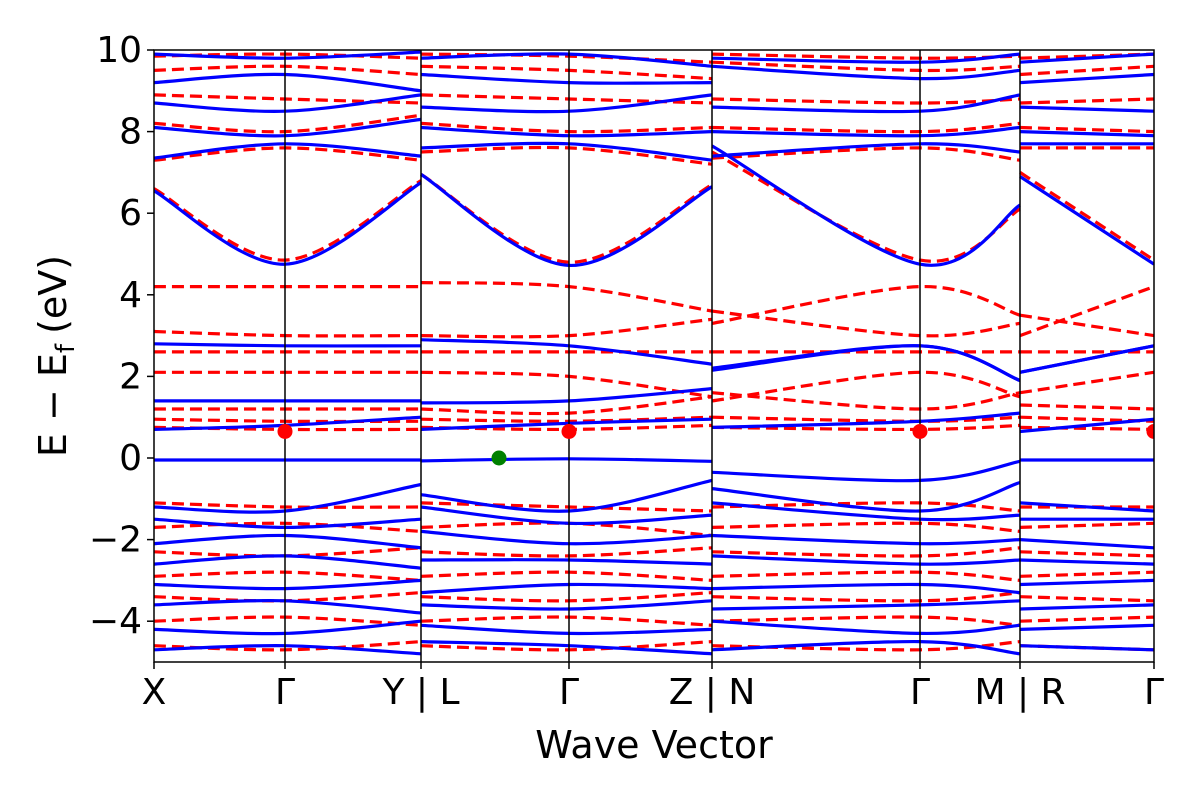 Image resolution: width=1200 pixels, height=800 pixels. What do you see at coordinates (154, 692) in the screenshot?
I see `x-tick-label: X` at bounding box center [154, 692].